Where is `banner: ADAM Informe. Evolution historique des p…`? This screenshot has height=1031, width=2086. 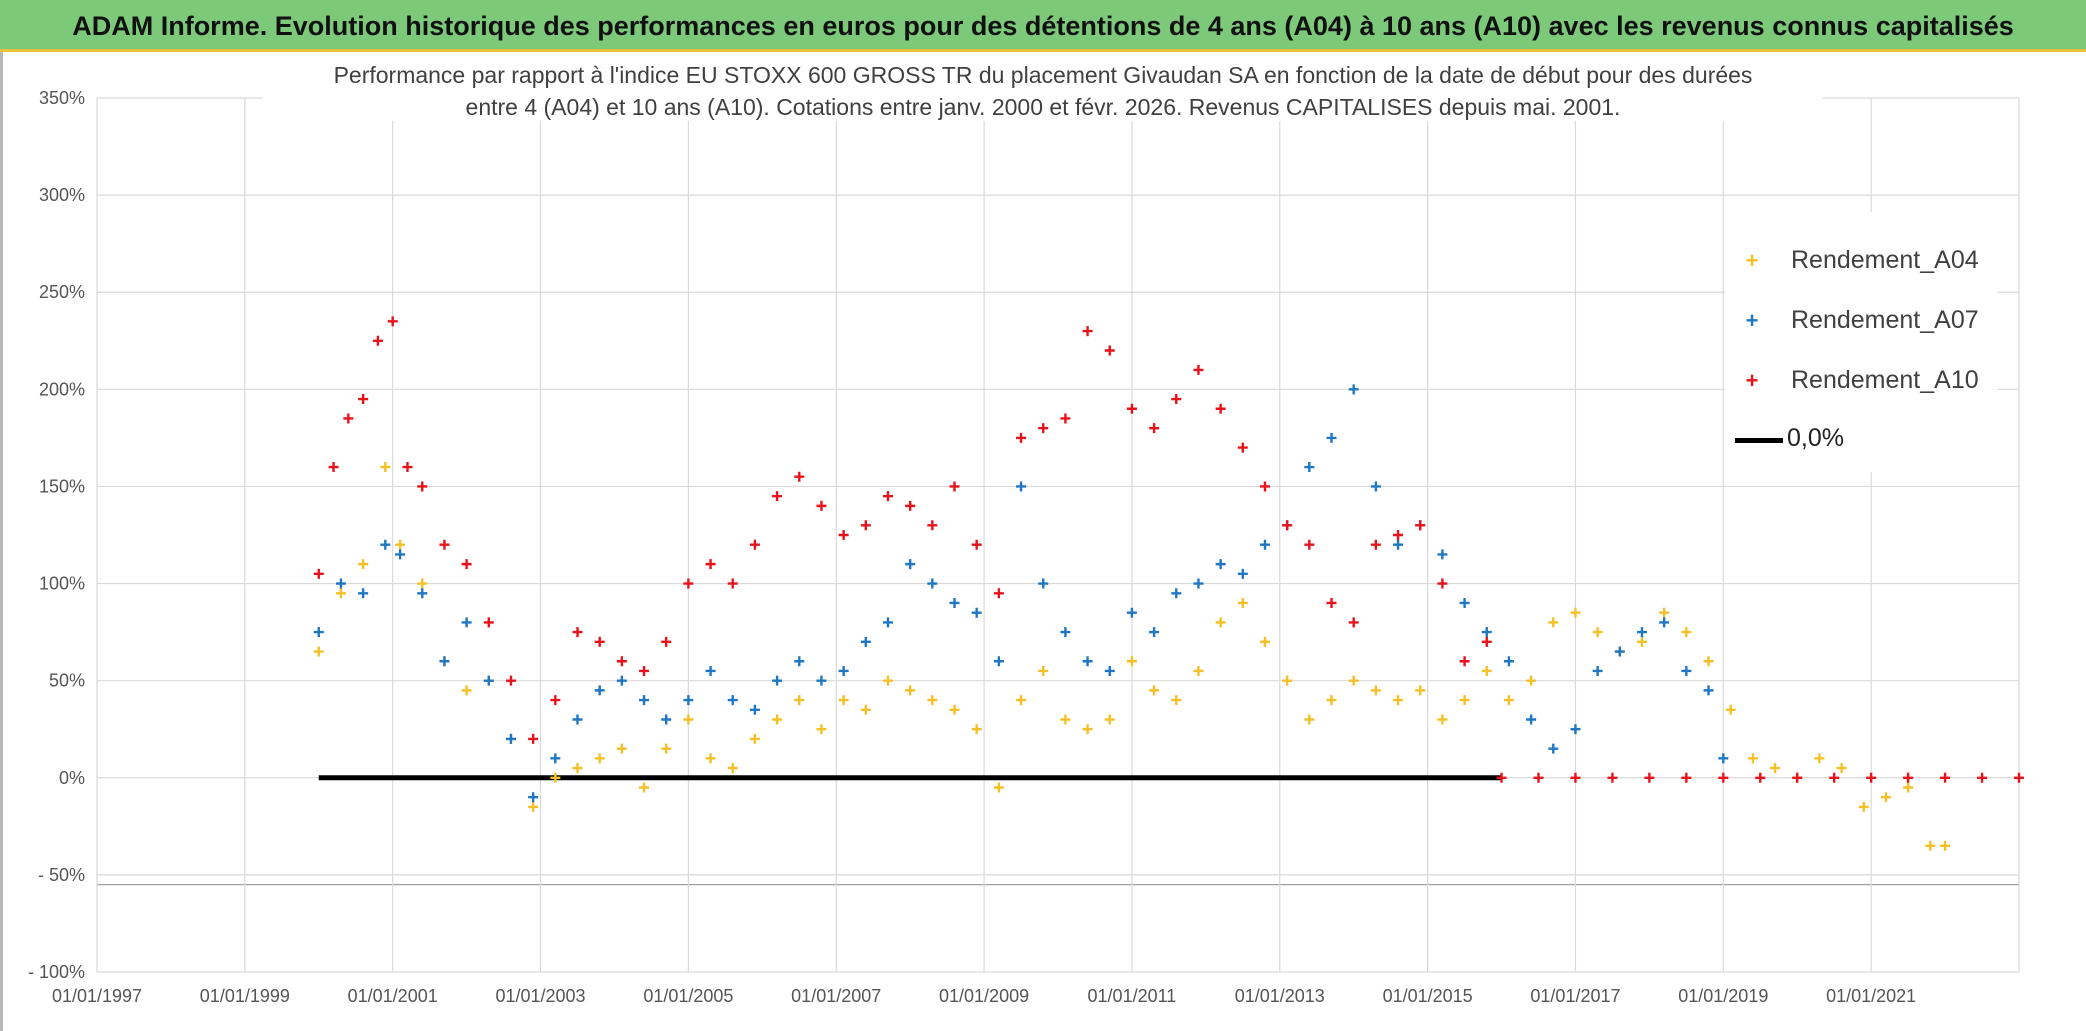 banner: ADAM Informe. Evolution historique des p… is located at coordinates (1043, 26).